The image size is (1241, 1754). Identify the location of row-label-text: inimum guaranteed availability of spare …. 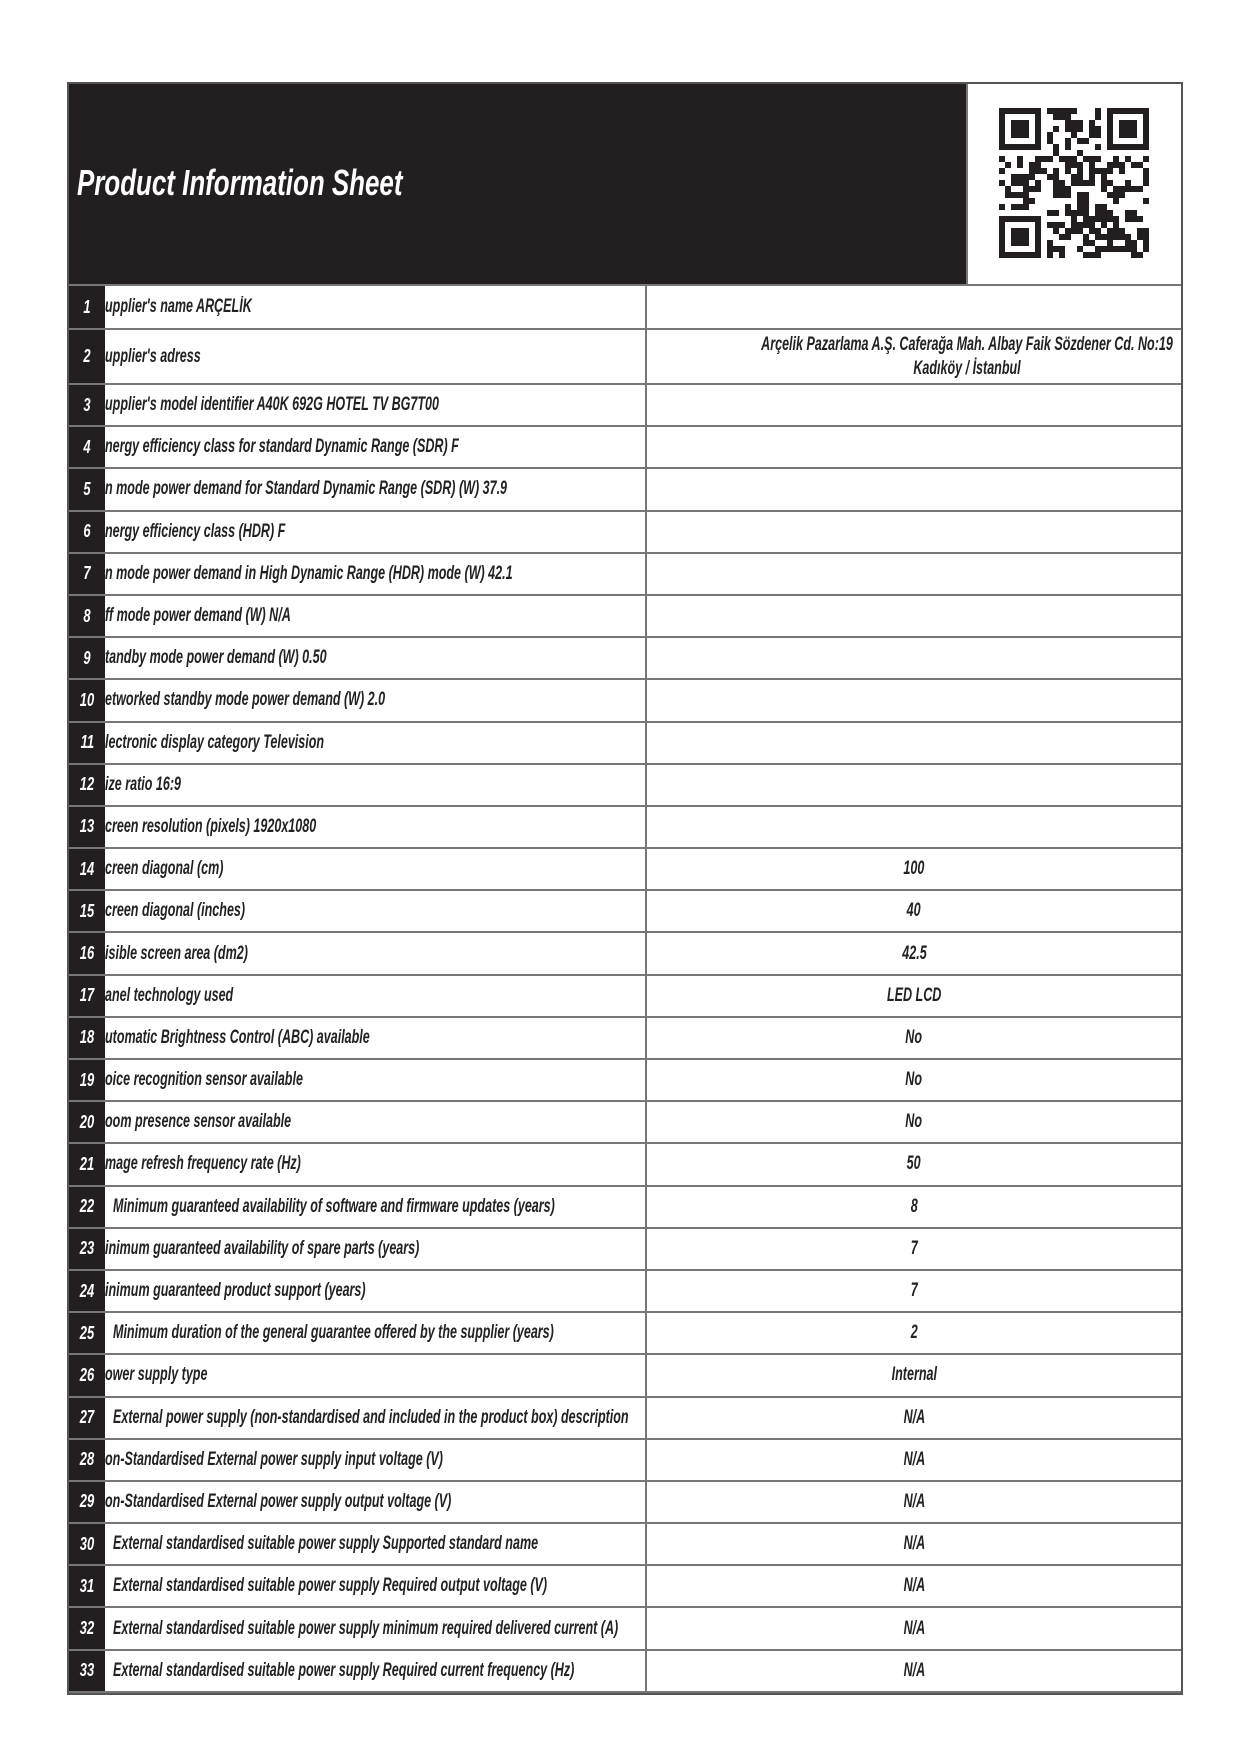
(262, 1248).